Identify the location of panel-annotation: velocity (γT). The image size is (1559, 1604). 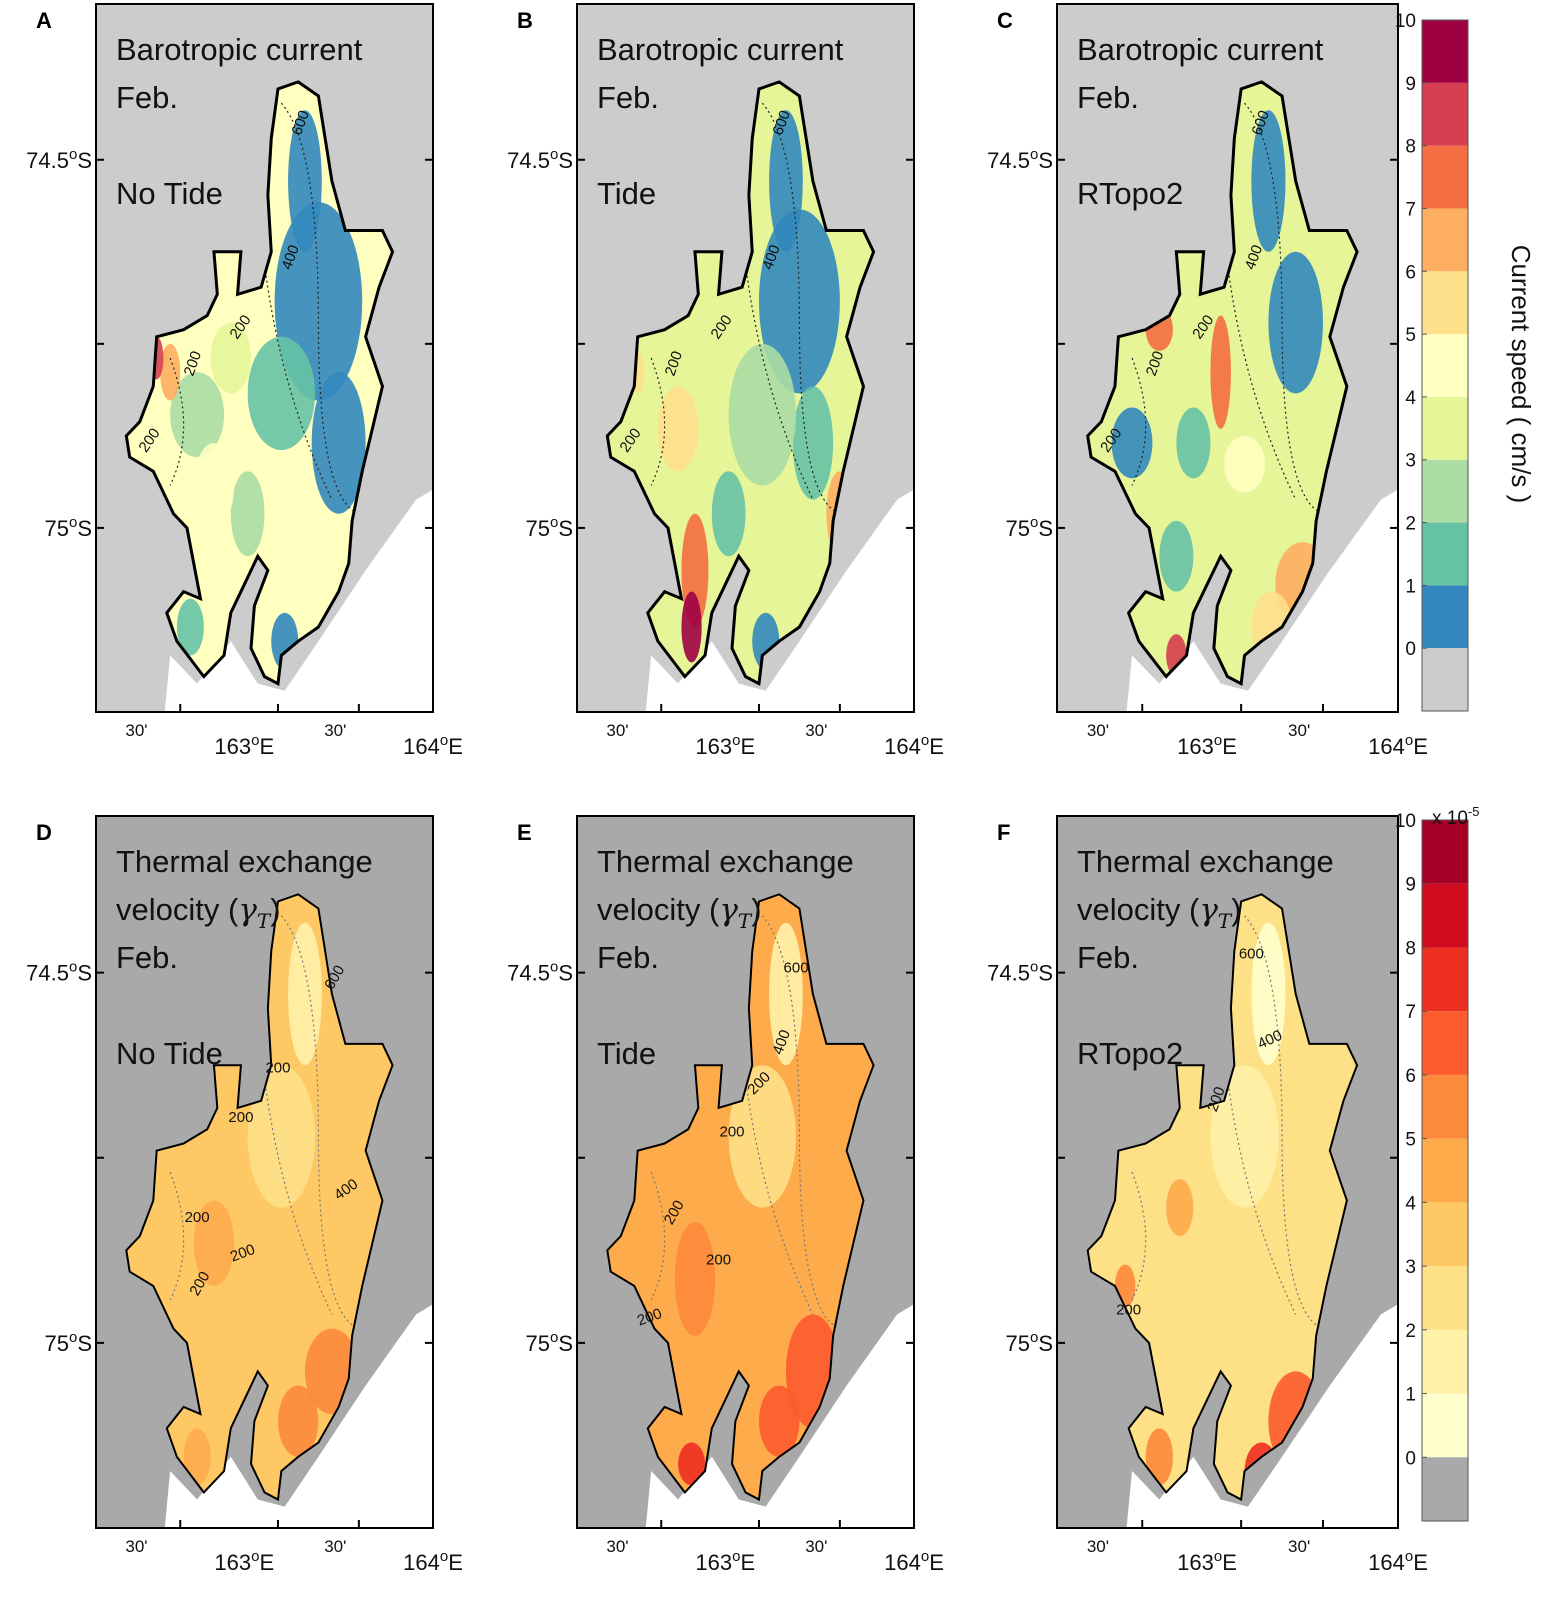
(1159, 912).